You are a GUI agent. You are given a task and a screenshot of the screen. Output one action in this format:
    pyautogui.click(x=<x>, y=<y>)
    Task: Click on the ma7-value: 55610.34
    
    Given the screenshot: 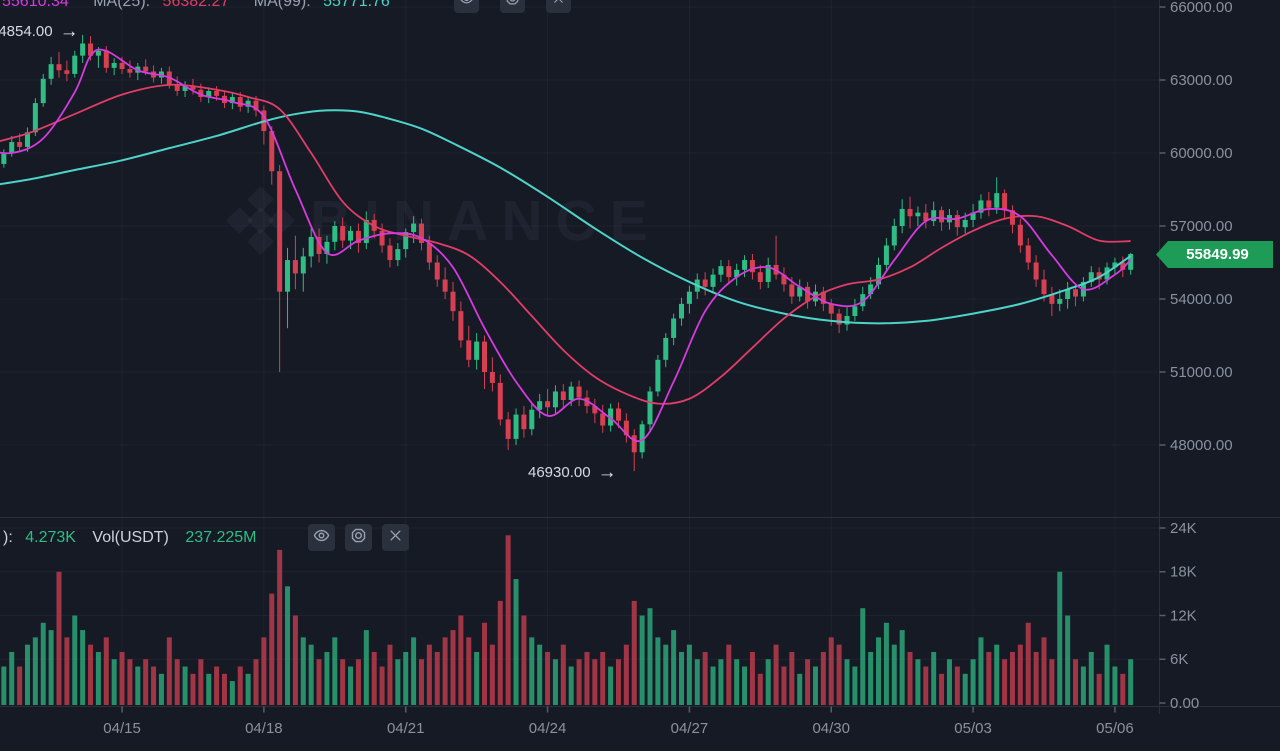 What is the action you would take?
    pyautogui.click(x=35, y=5)
    